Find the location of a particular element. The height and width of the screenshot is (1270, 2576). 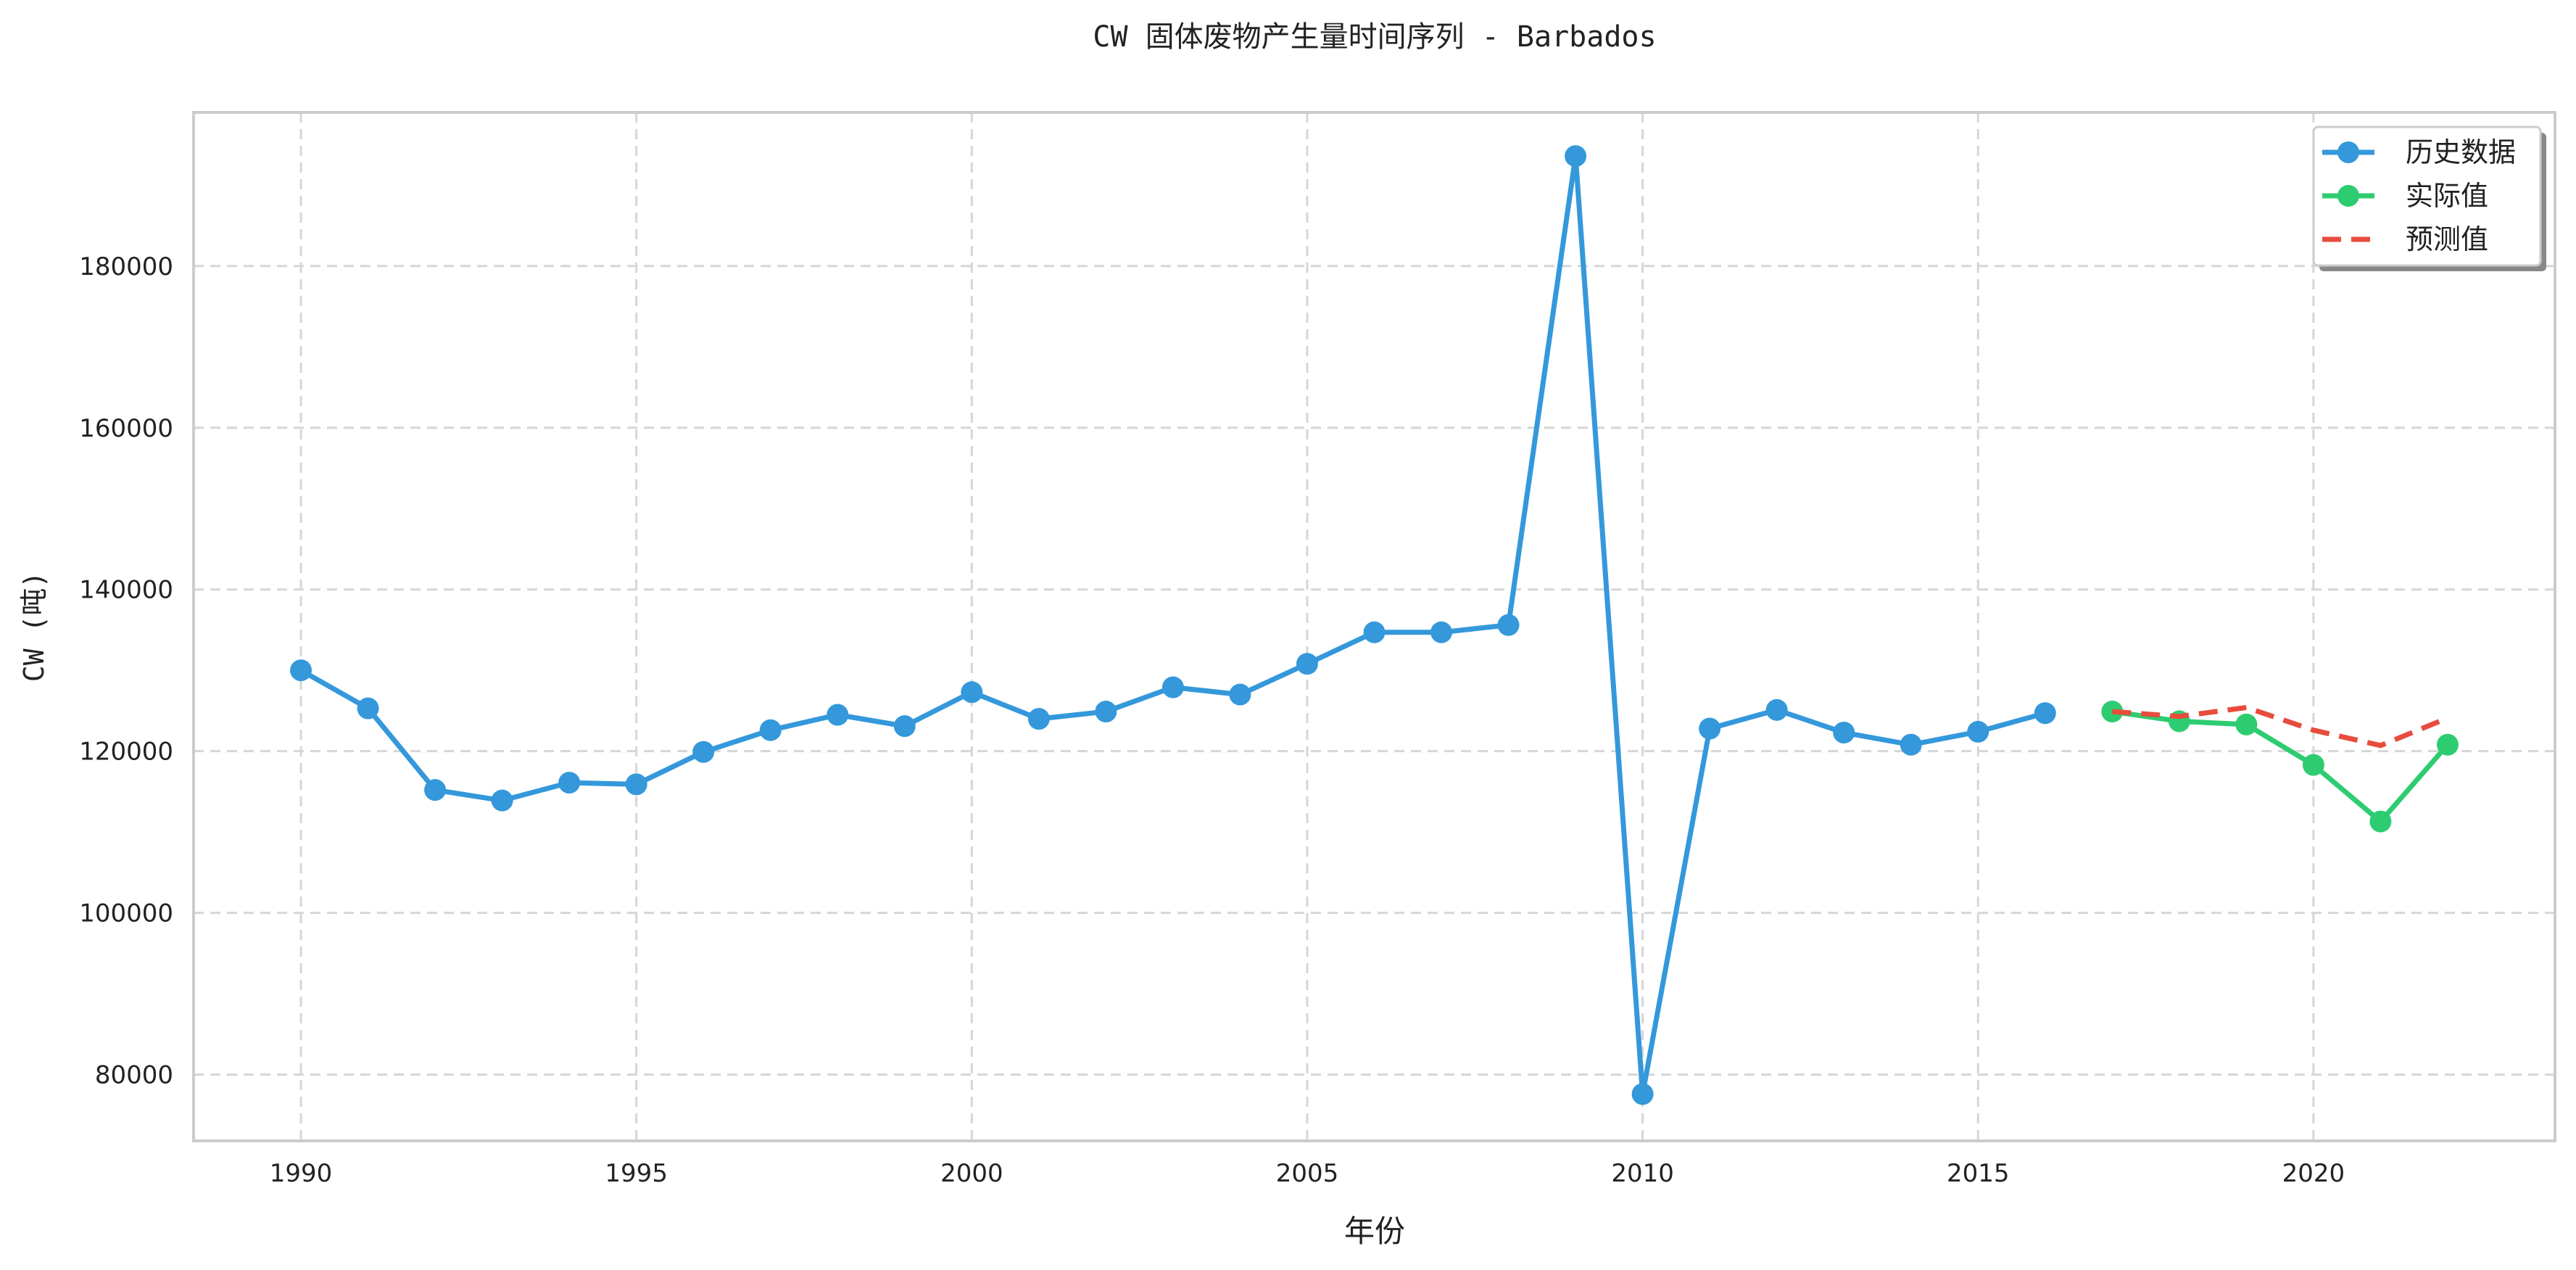

x-tick-label: 2020 is located at coordinates (2313, 1173).